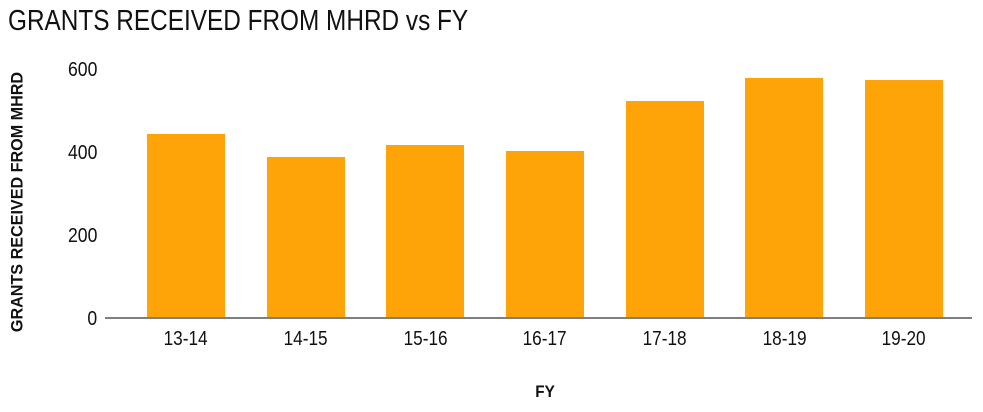 Image resolution: width=983 pixels, height=412 pixels. What do you see at coordinates (17, 202) in the screenshot?
I see `y-axis-title: GRANTS RECEIVED FROM MHRD` at bounding box center [17, 202].